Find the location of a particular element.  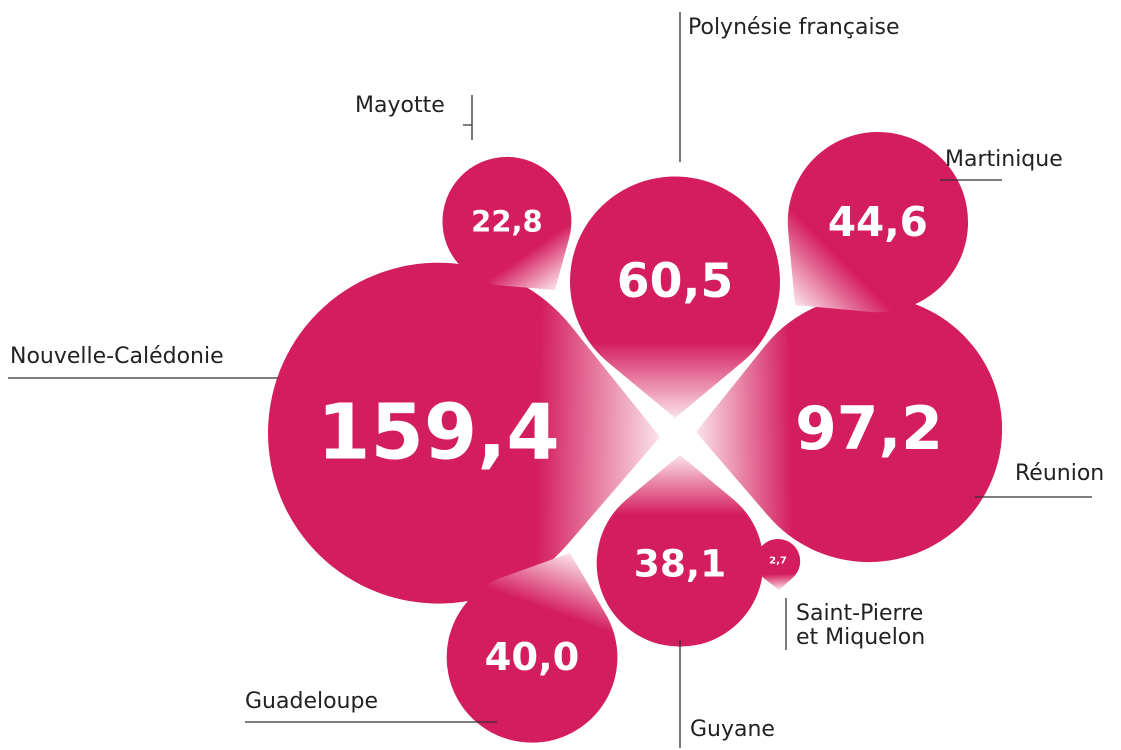

category-label: Guadeloupe is located at coordinates (311, 701).